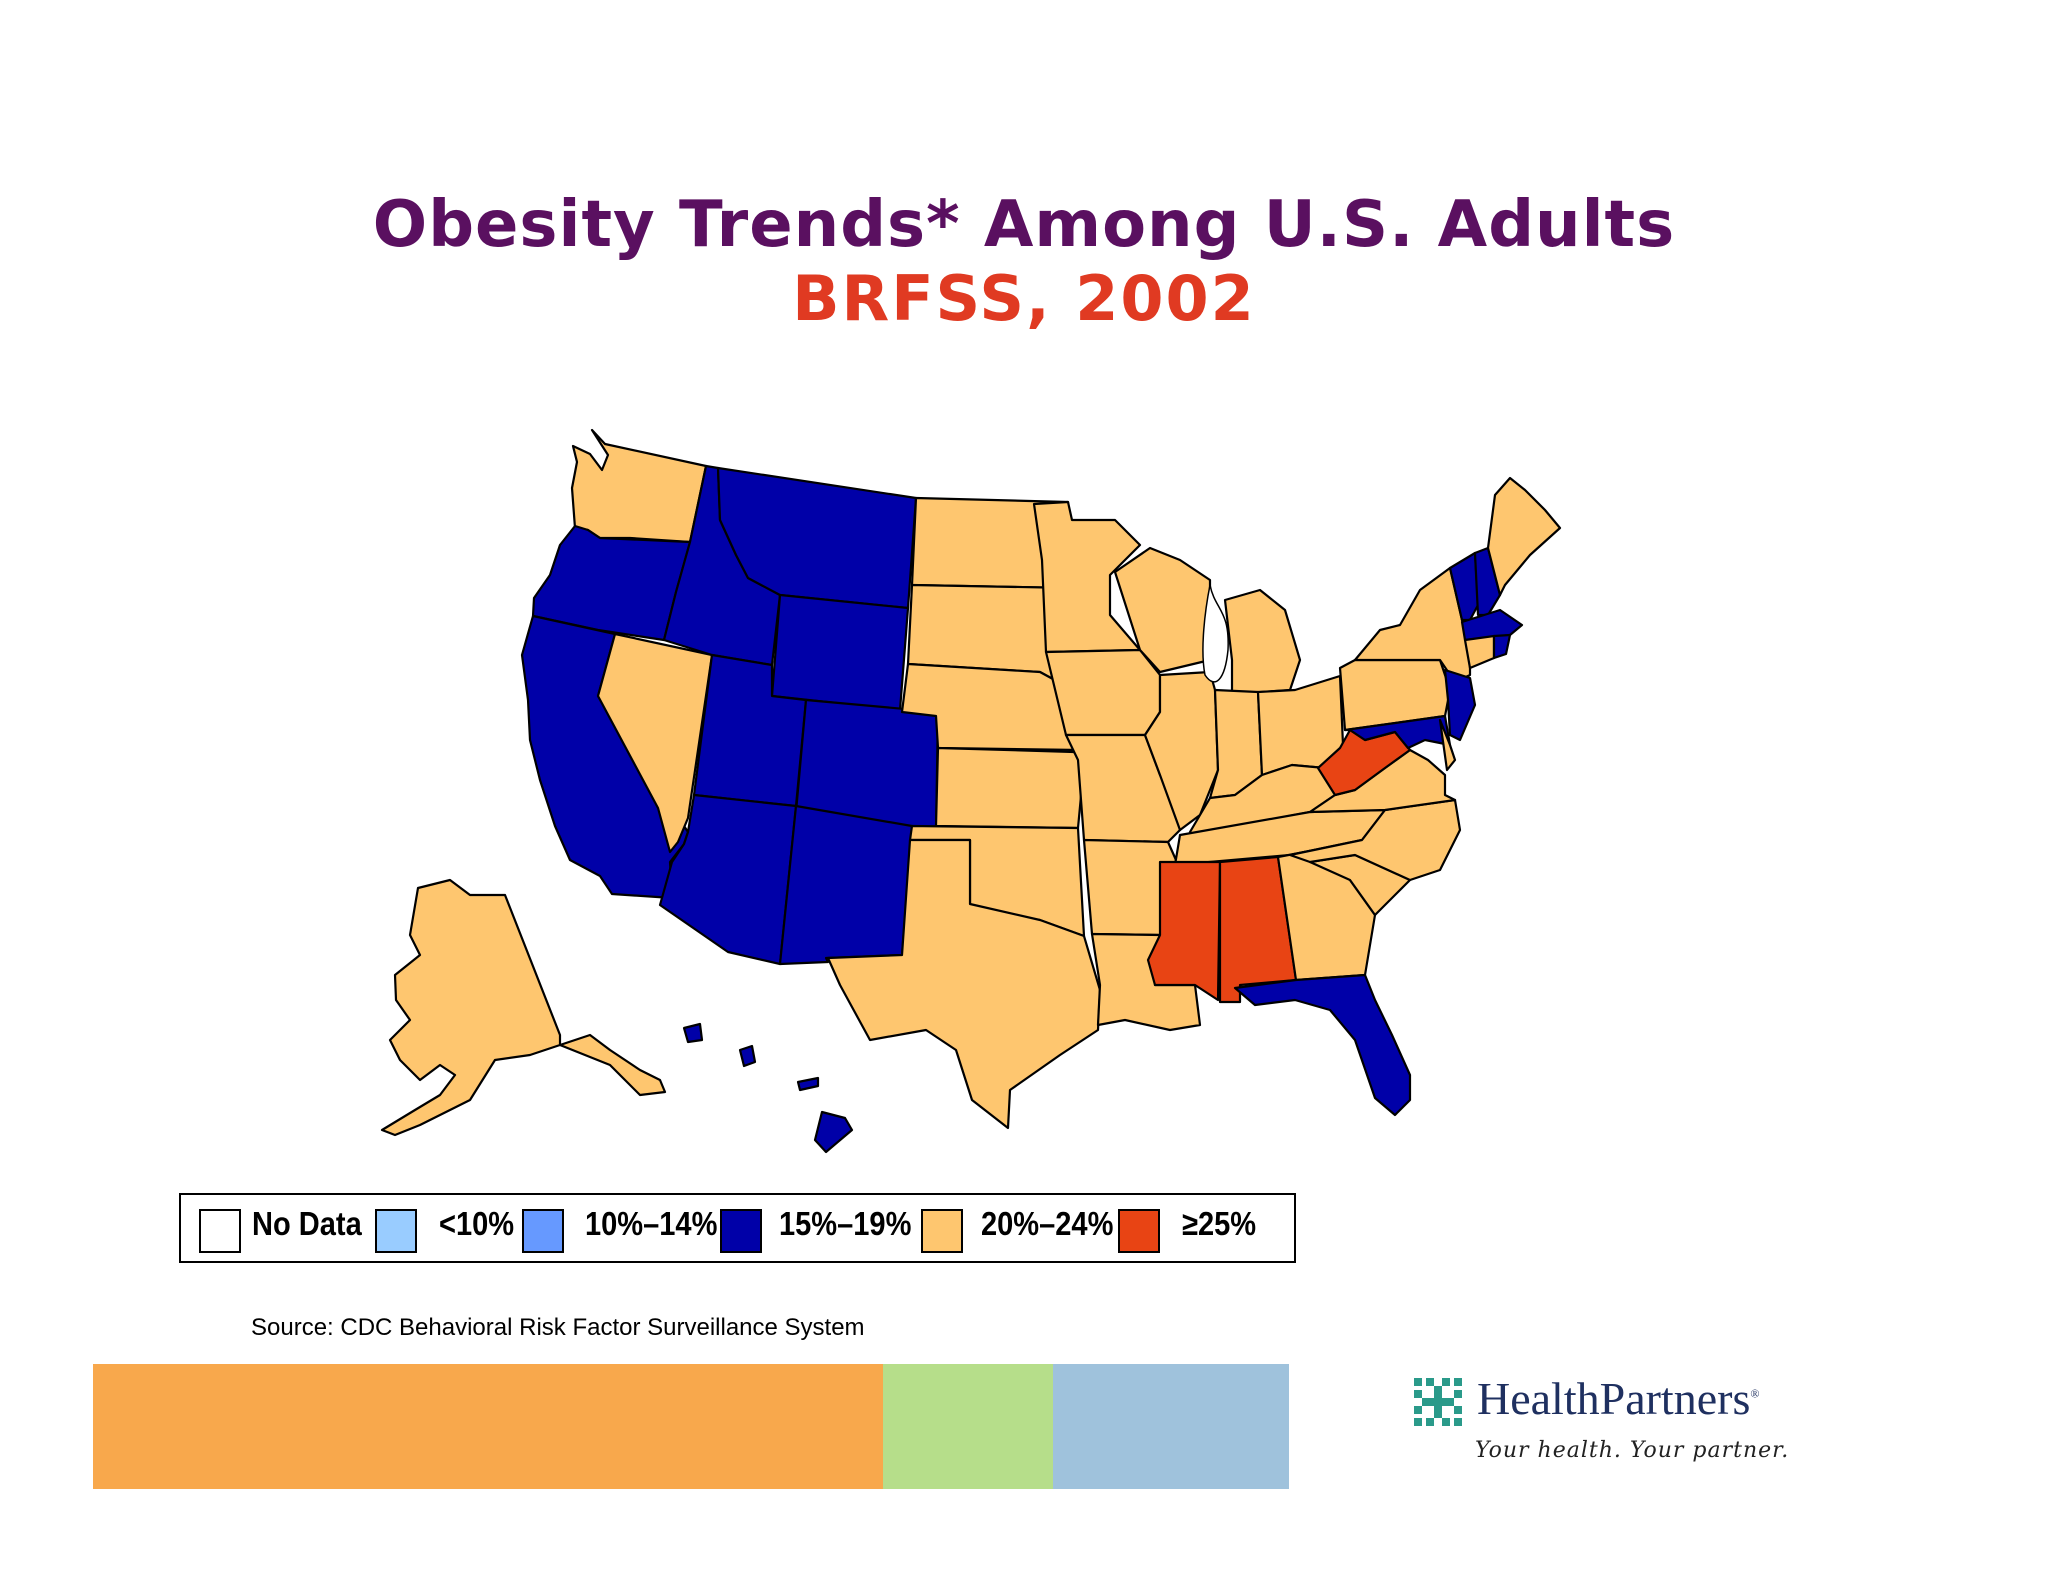  I want to click on state-NM, so click(846, 885).